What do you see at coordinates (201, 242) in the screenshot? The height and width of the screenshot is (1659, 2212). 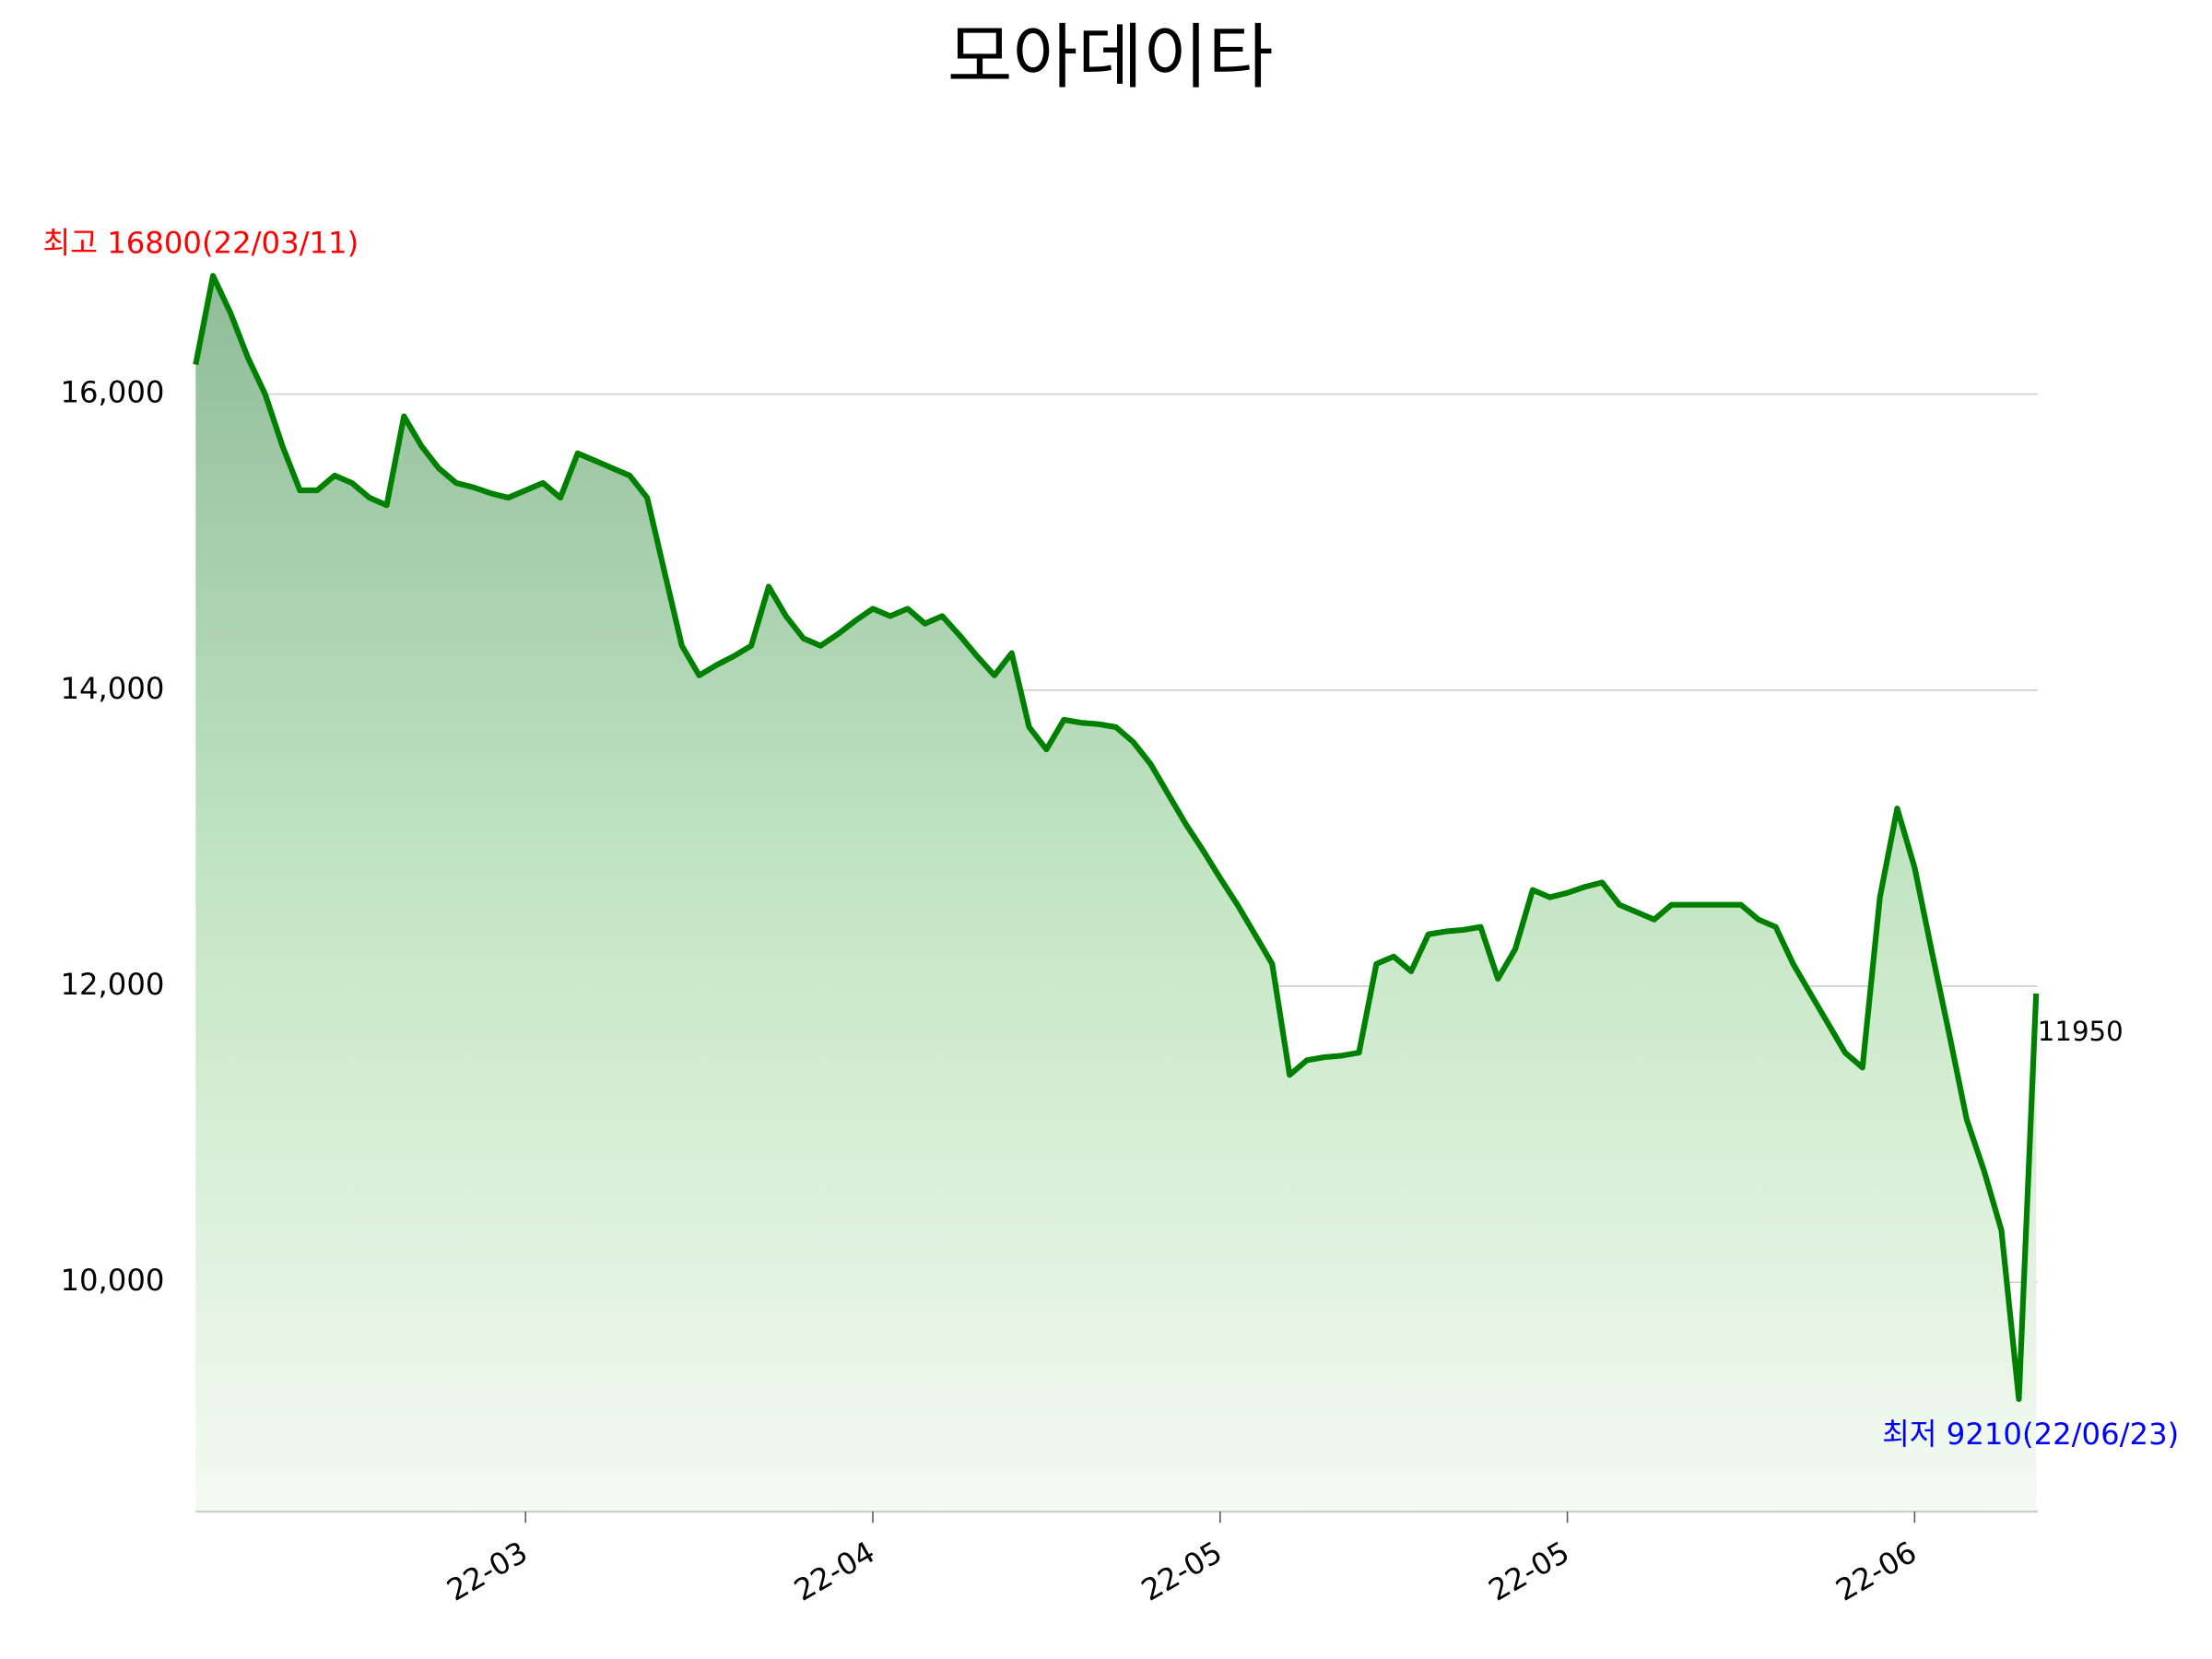 I see `max-annotation: 최고 16800(22/03/11)` at bounding box center [201, 242].